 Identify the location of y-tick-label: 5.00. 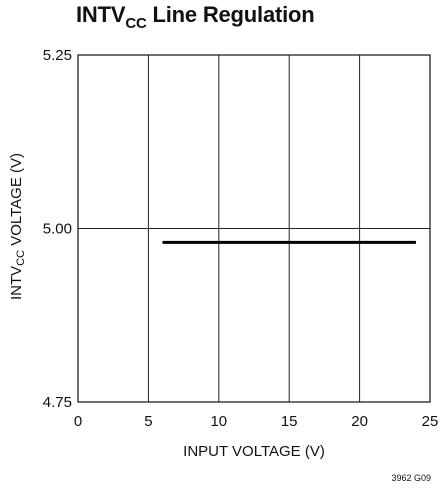
(57, 229).